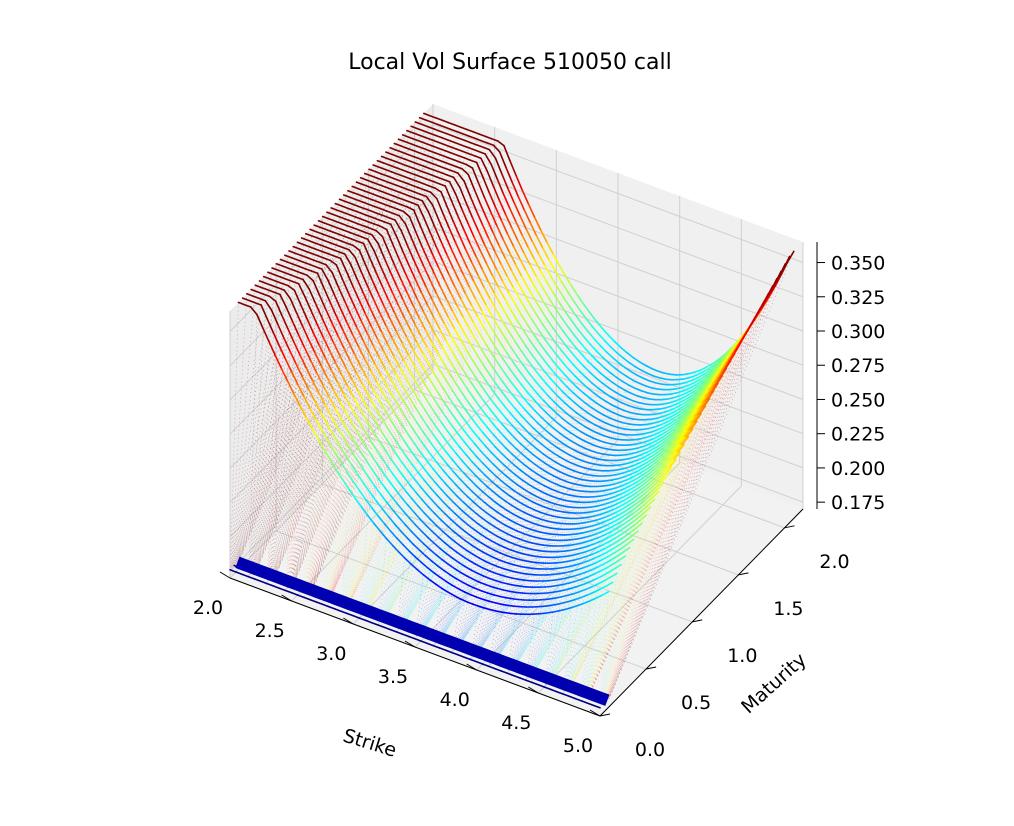  Describe the element at coordinates (393, 677) in the screenshot. I see `x-tick-label: 3.5` at that location.